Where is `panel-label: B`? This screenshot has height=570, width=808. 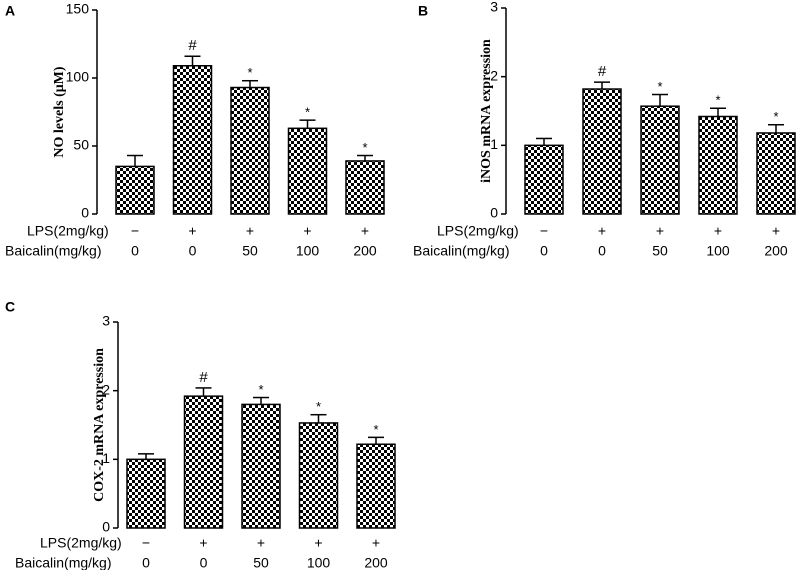
panel-label: B is located at coordinates (423, 11).